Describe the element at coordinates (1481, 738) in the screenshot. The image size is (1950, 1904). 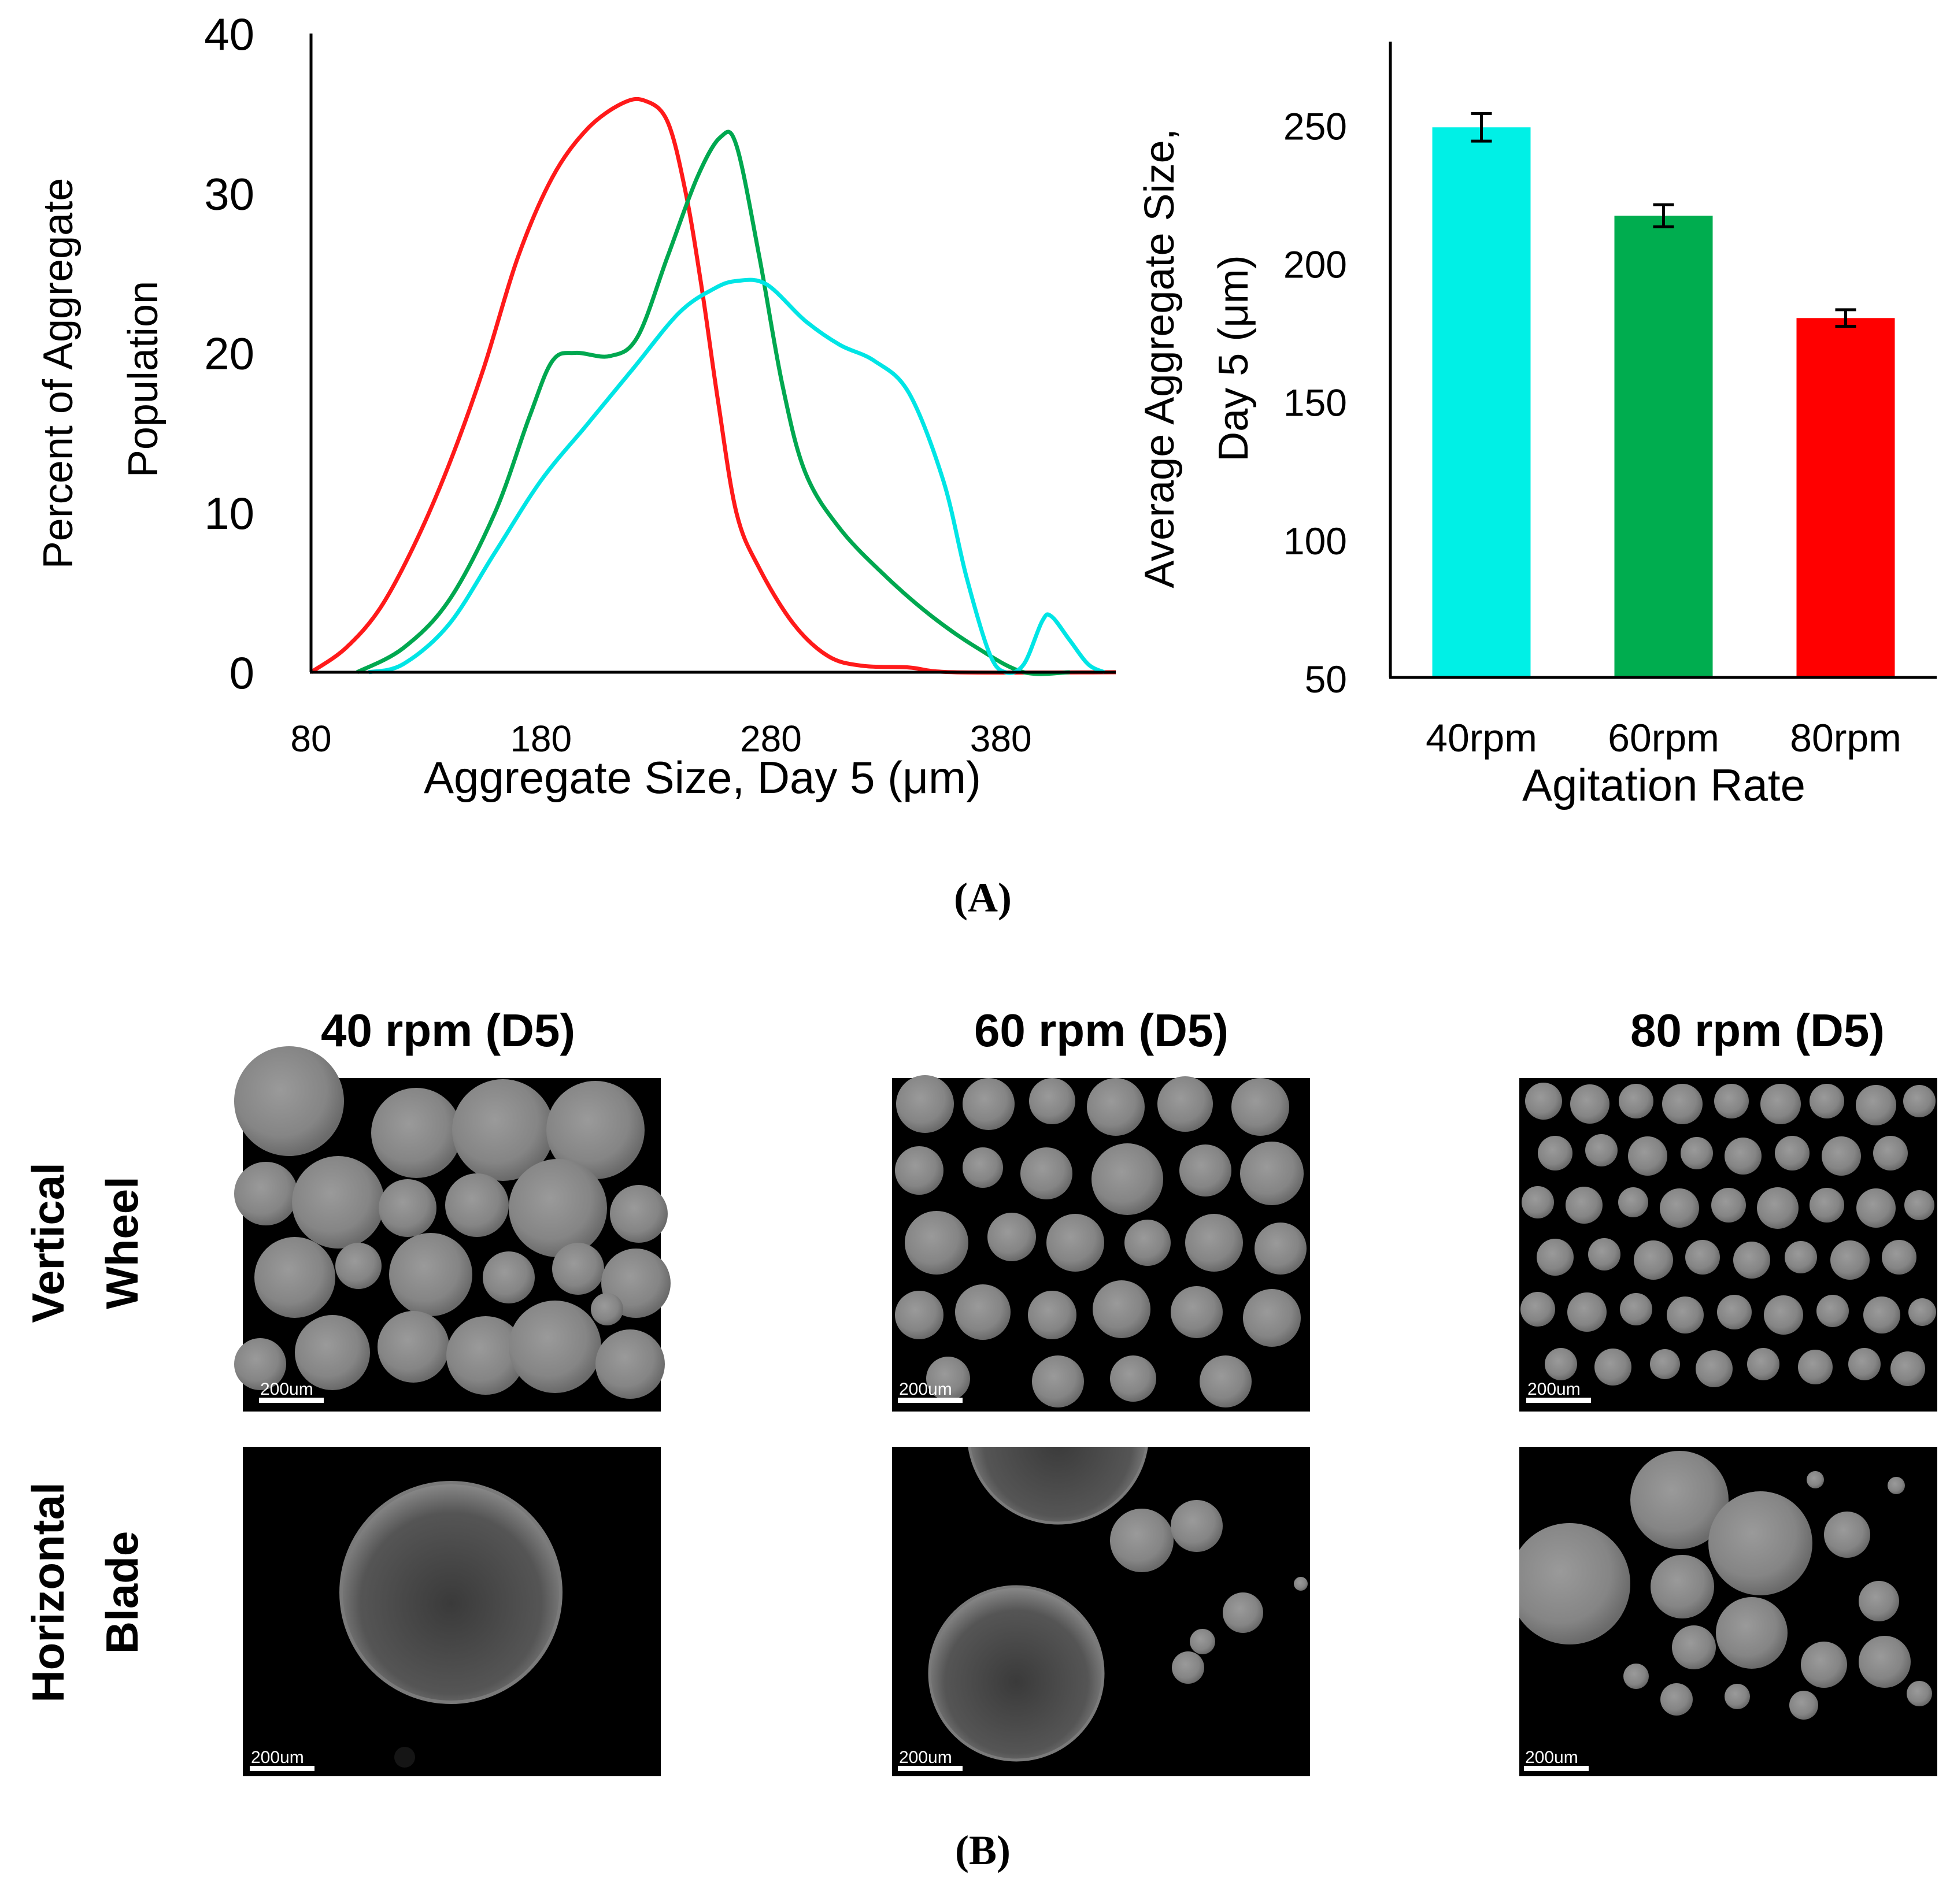
I see `bar-xtick-label: 40rpm` at that location.